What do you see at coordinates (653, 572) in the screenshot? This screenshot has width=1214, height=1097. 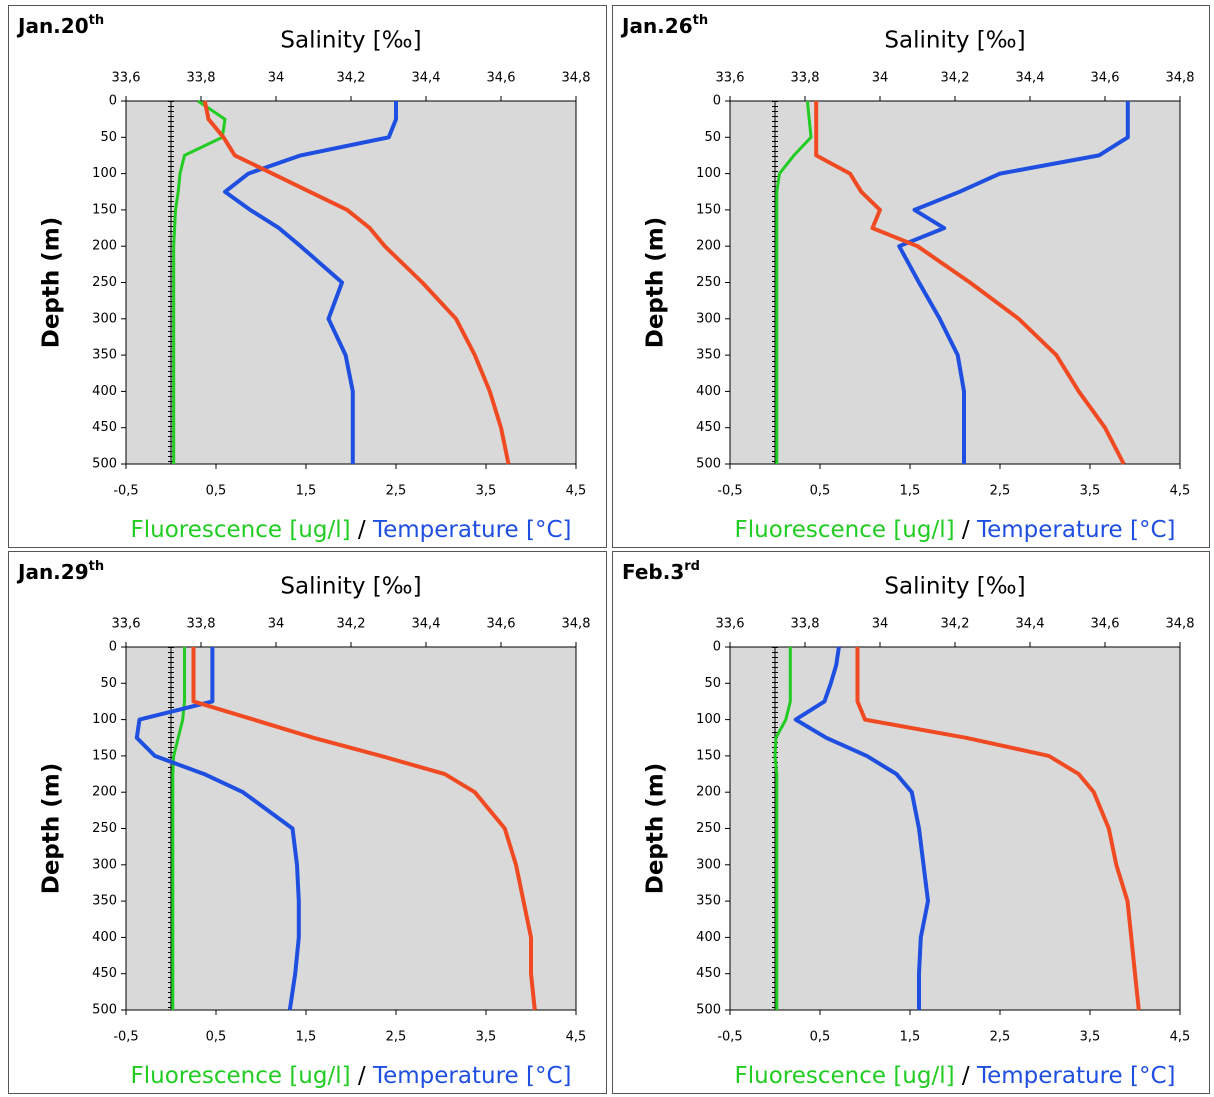 I see `title-text: Feb.3` at bounding box center [653, 572].